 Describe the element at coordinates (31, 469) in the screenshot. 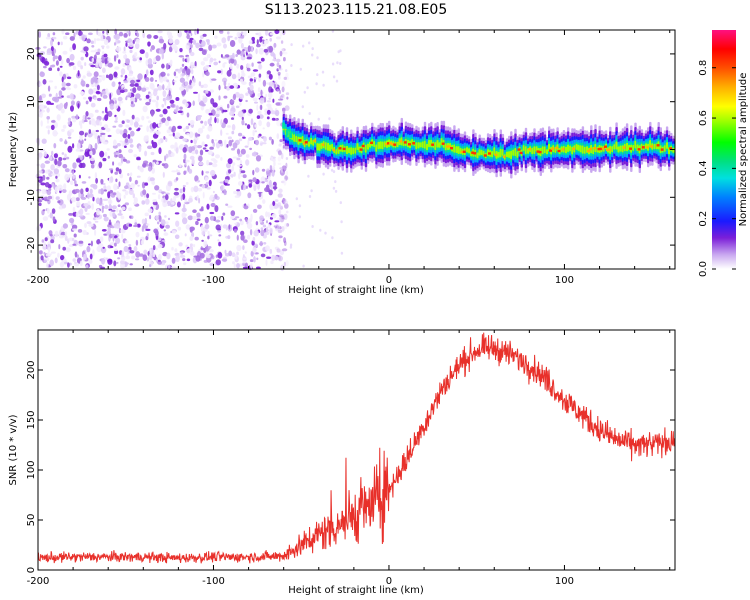

I see `snr-y-tick-label: 100` at that location.